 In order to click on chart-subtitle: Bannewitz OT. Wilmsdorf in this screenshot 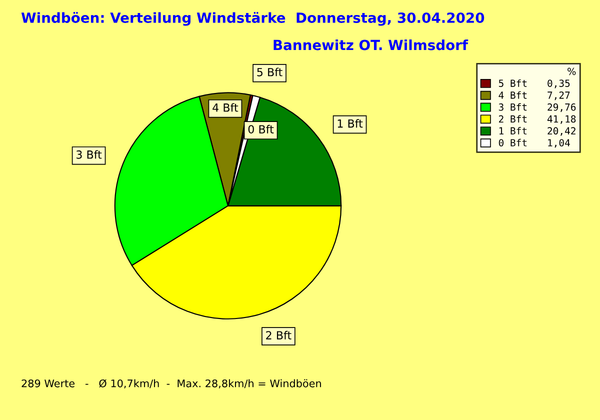, I will do `click(371, 44)`.